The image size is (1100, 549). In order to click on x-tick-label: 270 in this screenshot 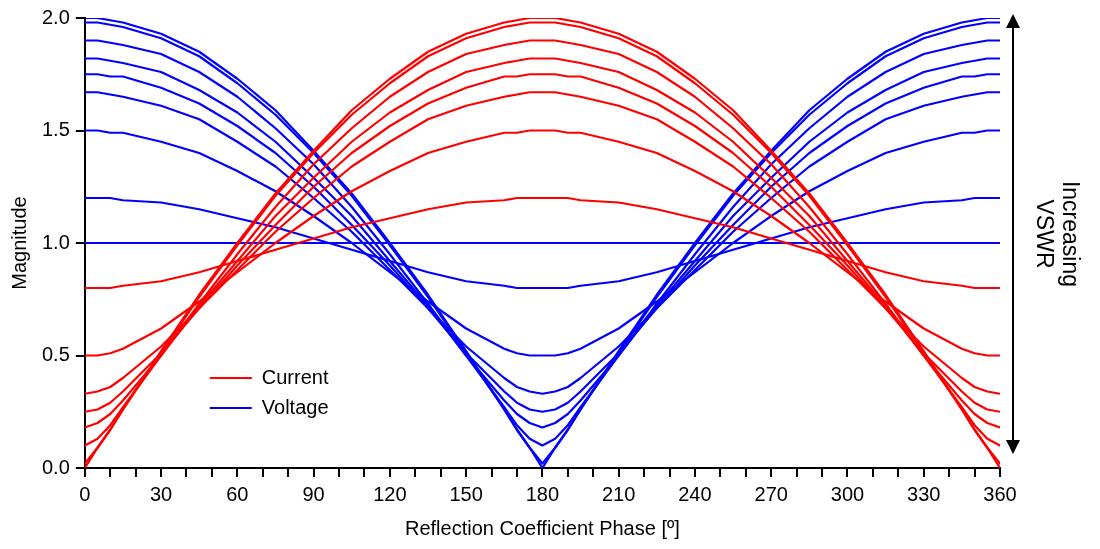, I will do `click(771, 493)`.